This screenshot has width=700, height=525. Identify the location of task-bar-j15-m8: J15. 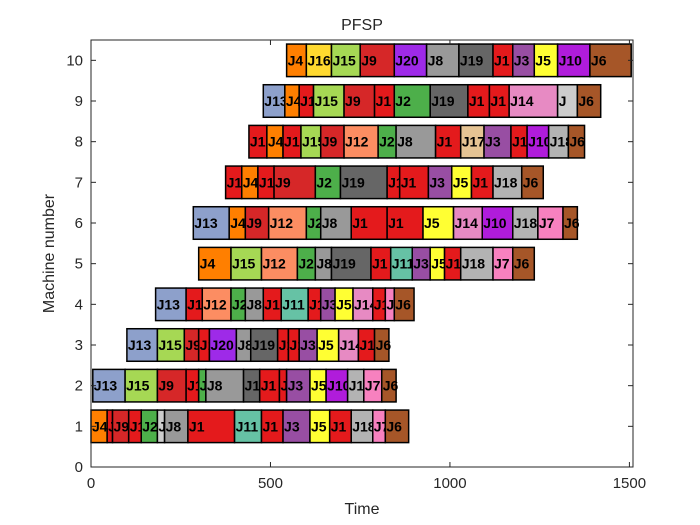
(313, 141).